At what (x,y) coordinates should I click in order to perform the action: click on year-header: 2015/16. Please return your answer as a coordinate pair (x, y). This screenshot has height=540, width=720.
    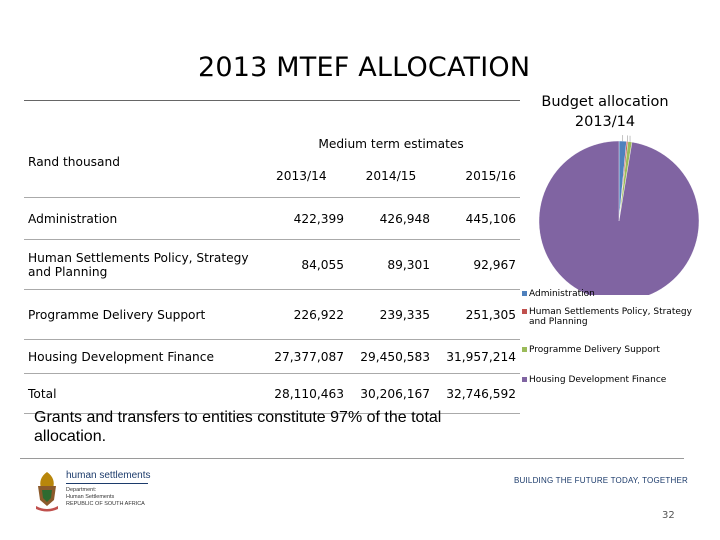
    Looking at the image, I should click on (477, 176).